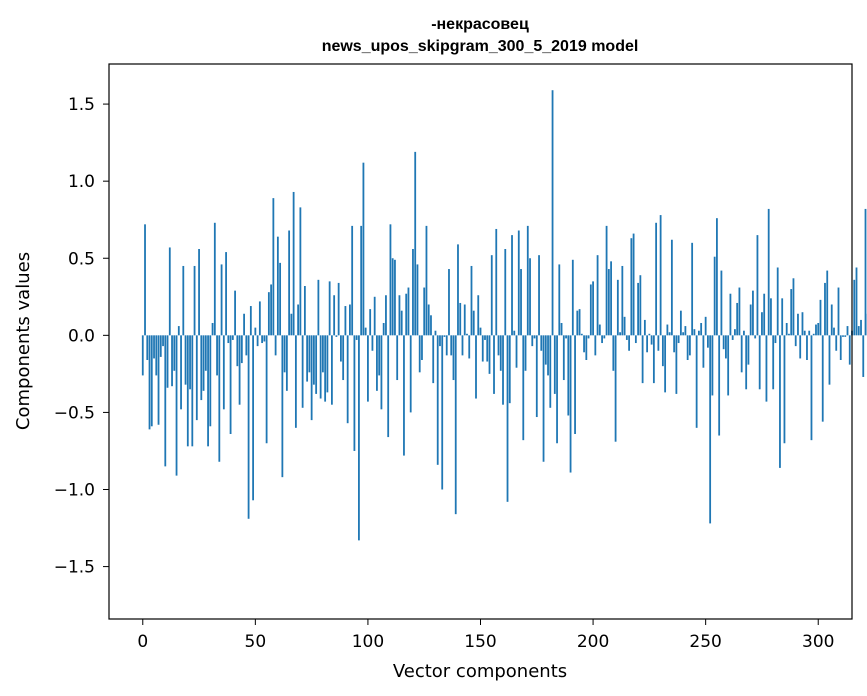 This screenshot has width=867, height=696. I want to click on x-tick-label: 100, so click(368, 642).